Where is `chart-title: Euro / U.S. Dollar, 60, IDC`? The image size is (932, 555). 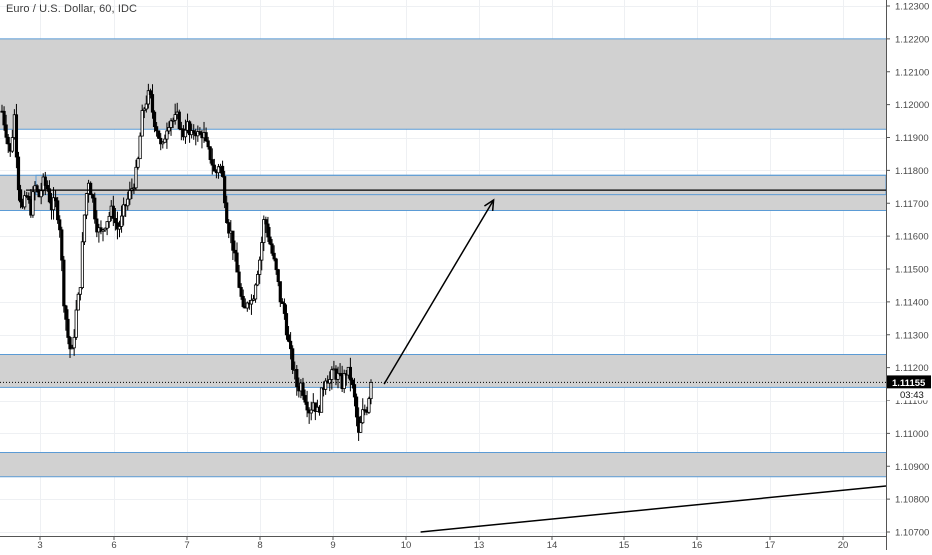
chart-title: Euro / U.S. Dollar, 60, IDC is located at coordinates (72, 9).